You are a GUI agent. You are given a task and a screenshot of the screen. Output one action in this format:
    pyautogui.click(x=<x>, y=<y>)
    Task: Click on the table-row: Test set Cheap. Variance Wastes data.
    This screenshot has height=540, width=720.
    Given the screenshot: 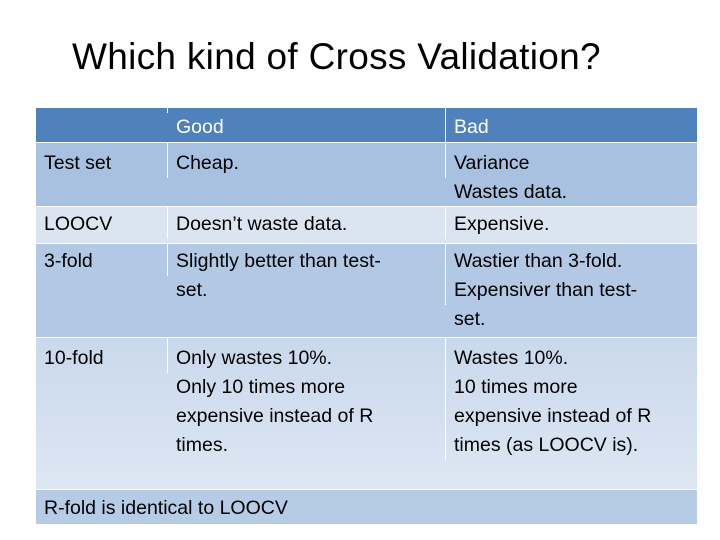 What is the action you would take?
    pyautogui.click(x=366, y=175)
    